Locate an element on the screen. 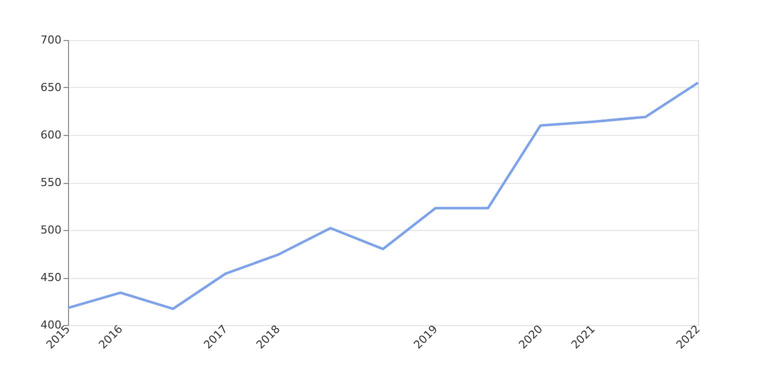 This screenshot has height=384, width=778. y-tick-label: 700 is located at coordinates (51, 40).